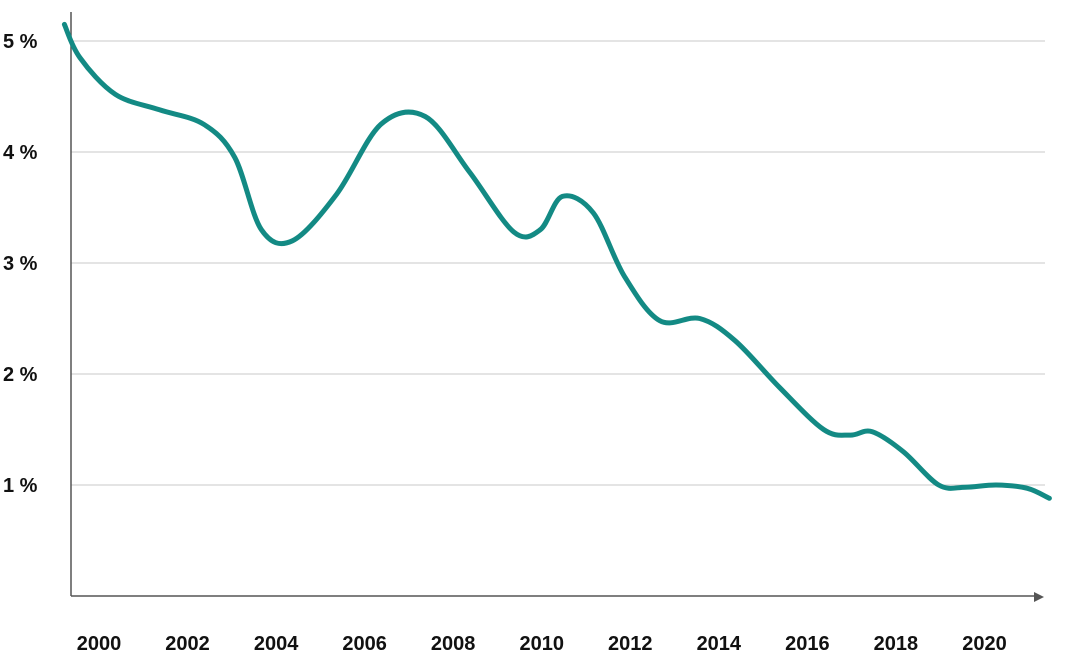 The height and width of the screenshot is (656, 1086). What do you see at coordinates (187, 644) in the screenshot?
I see `x-tick-label: 2002` at bounding box center [187, 644].